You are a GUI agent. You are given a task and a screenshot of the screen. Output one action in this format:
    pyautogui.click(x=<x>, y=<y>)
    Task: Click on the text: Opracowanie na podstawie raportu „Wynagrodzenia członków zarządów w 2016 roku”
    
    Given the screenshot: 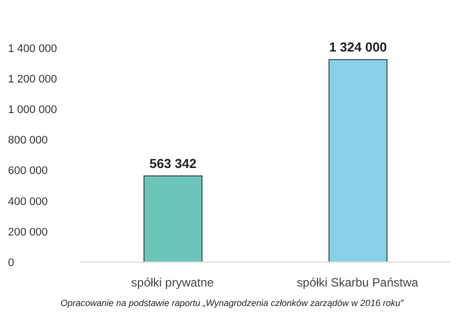 What is the action you would take?
    pyautogui.click(x=232, y=303)
    